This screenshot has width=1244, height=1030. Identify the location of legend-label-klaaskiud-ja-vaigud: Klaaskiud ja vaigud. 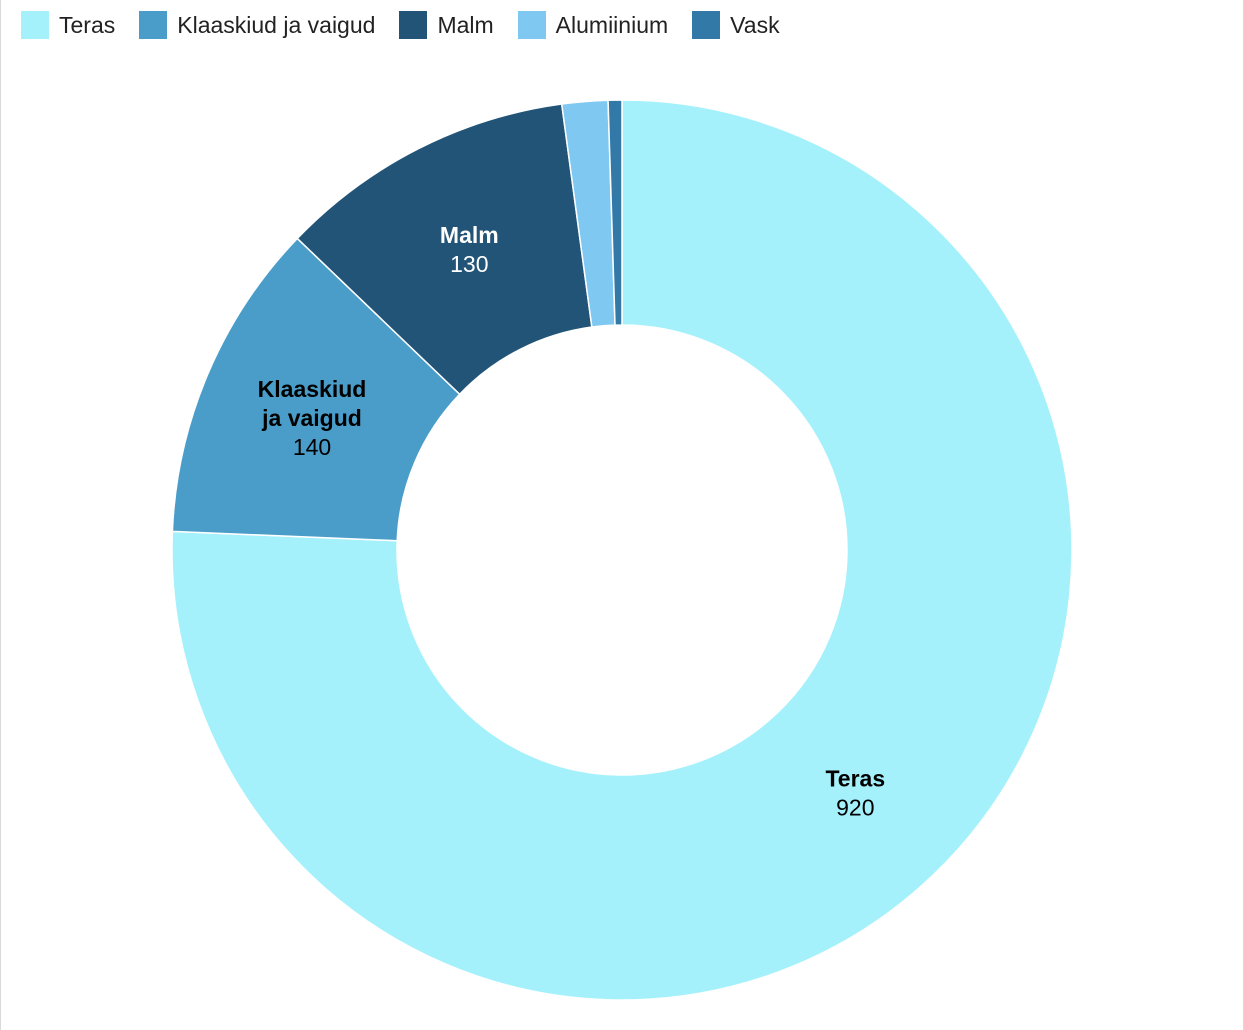
(276, 24).